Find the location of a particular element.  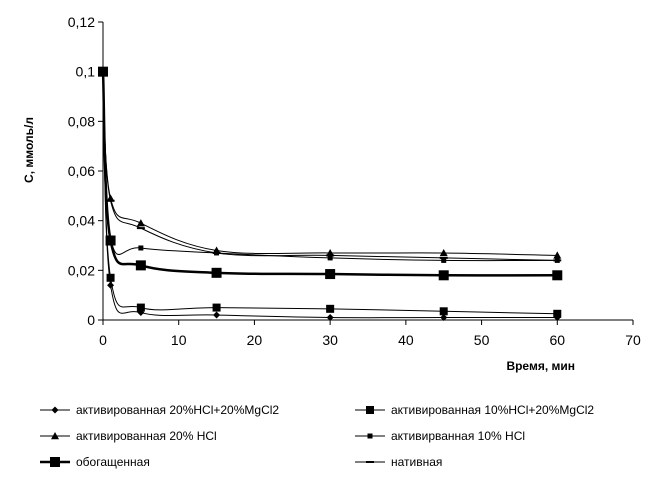

y-tick-label: 0,04 is located at coordinates (81, 221).